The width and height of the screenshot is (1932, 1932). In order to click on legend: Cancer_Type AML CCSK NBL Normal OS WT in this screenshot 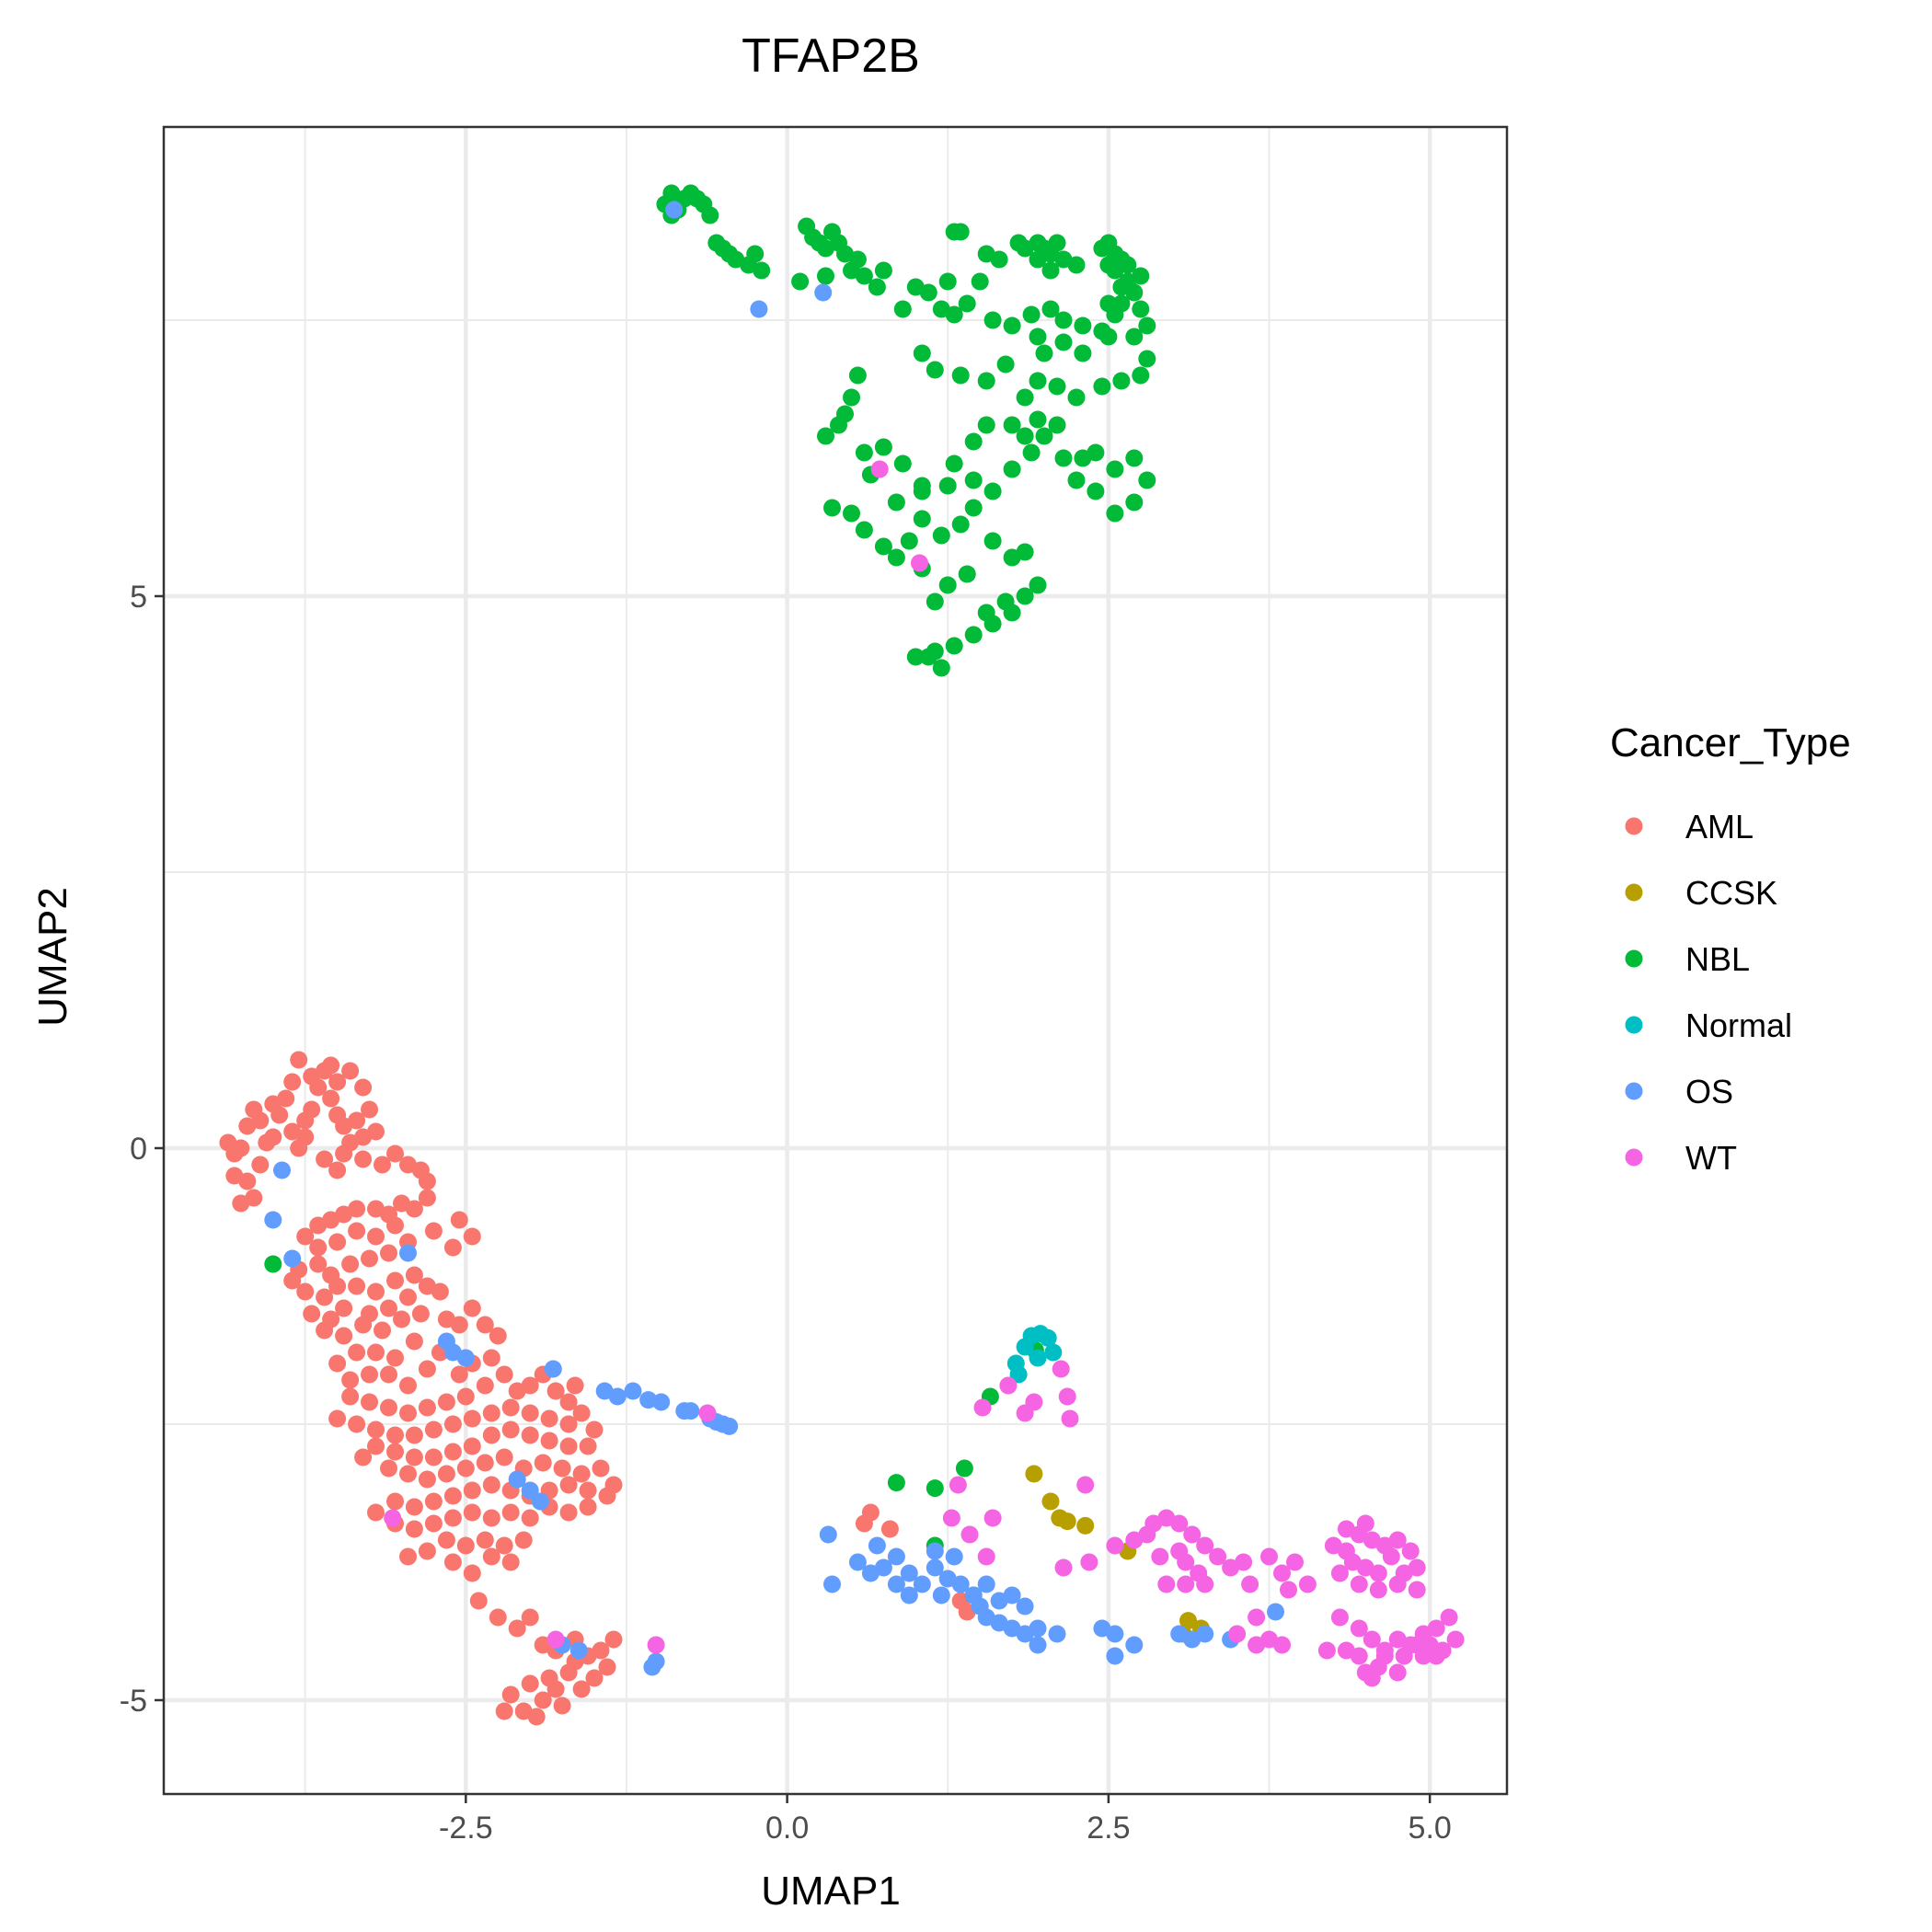, I will do `click(1730, 949)`.